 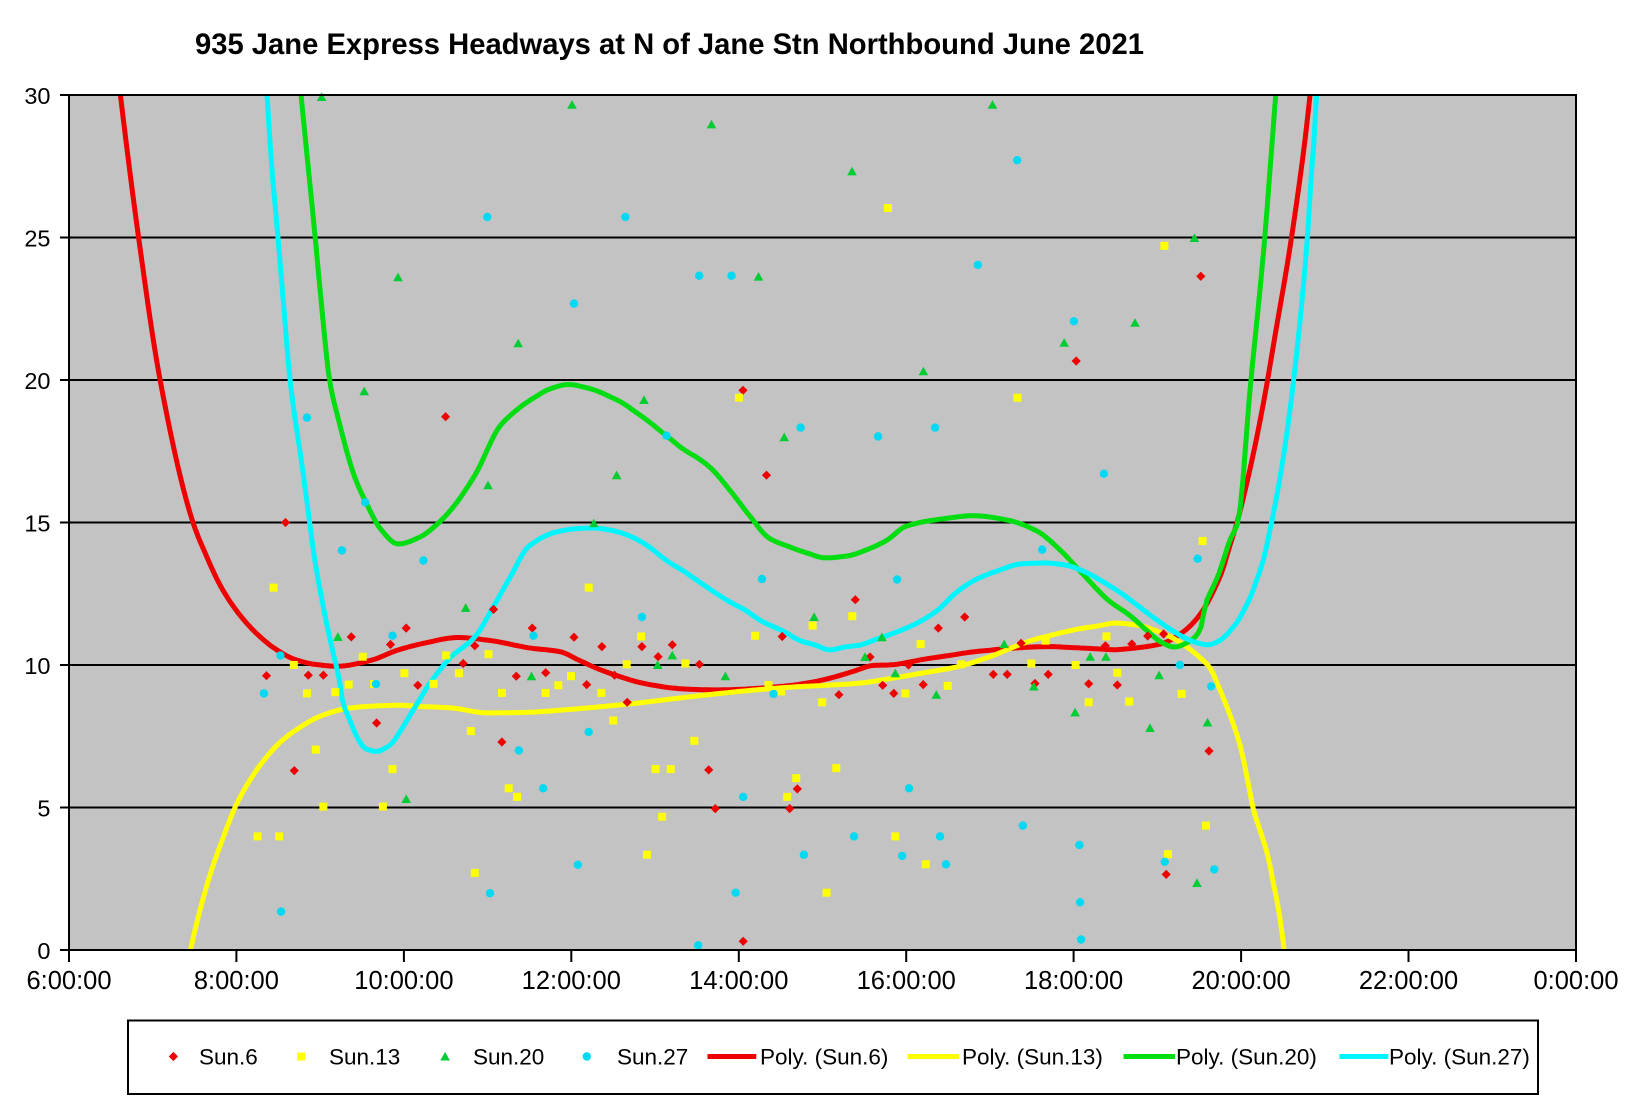 I want to click on svg-text: Poly. (Sun.20), so click(x=1246, y=1057).